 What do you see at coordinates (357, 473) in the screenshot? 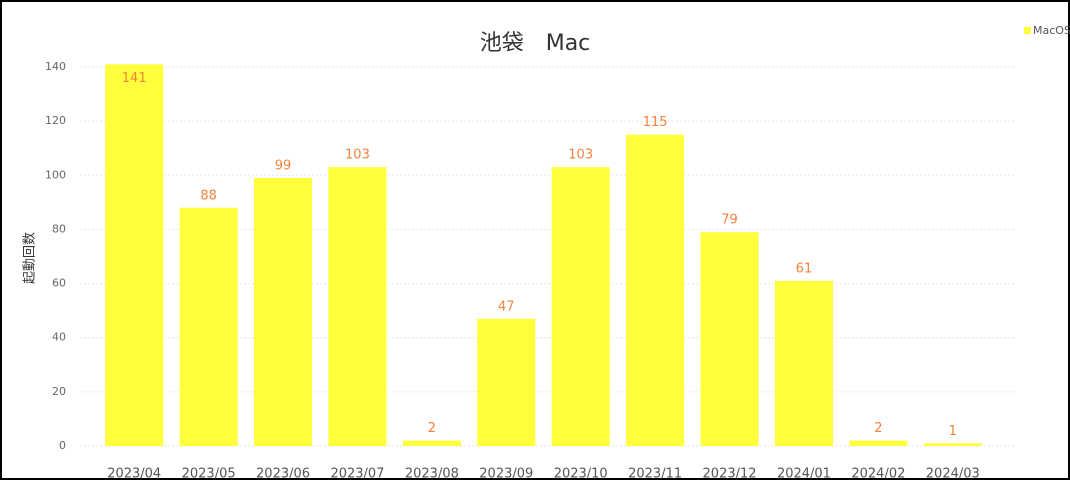
I see `x-tick-label: 2023/07` at bounding box center [357, 473].